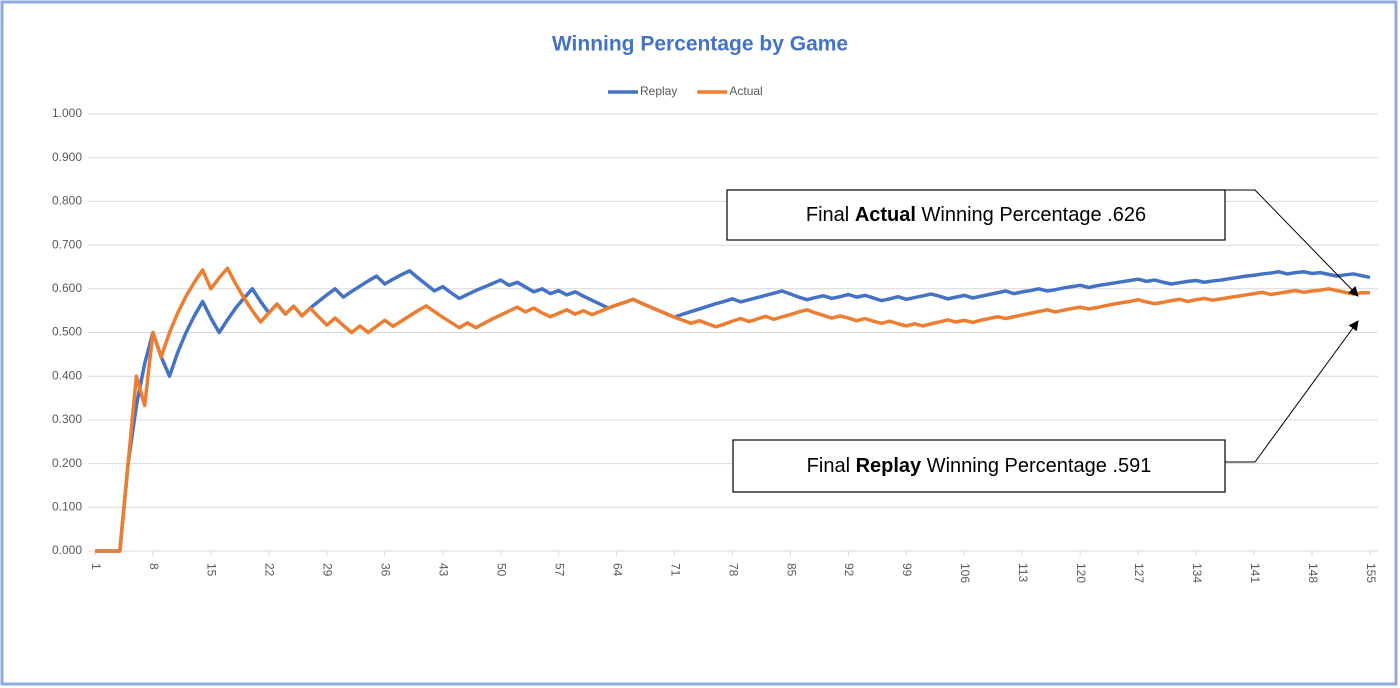  What do you see at coordinates (907, 570) in the screenshot?
I see `x-tick-label: 99` at bounding box center [907, 570].